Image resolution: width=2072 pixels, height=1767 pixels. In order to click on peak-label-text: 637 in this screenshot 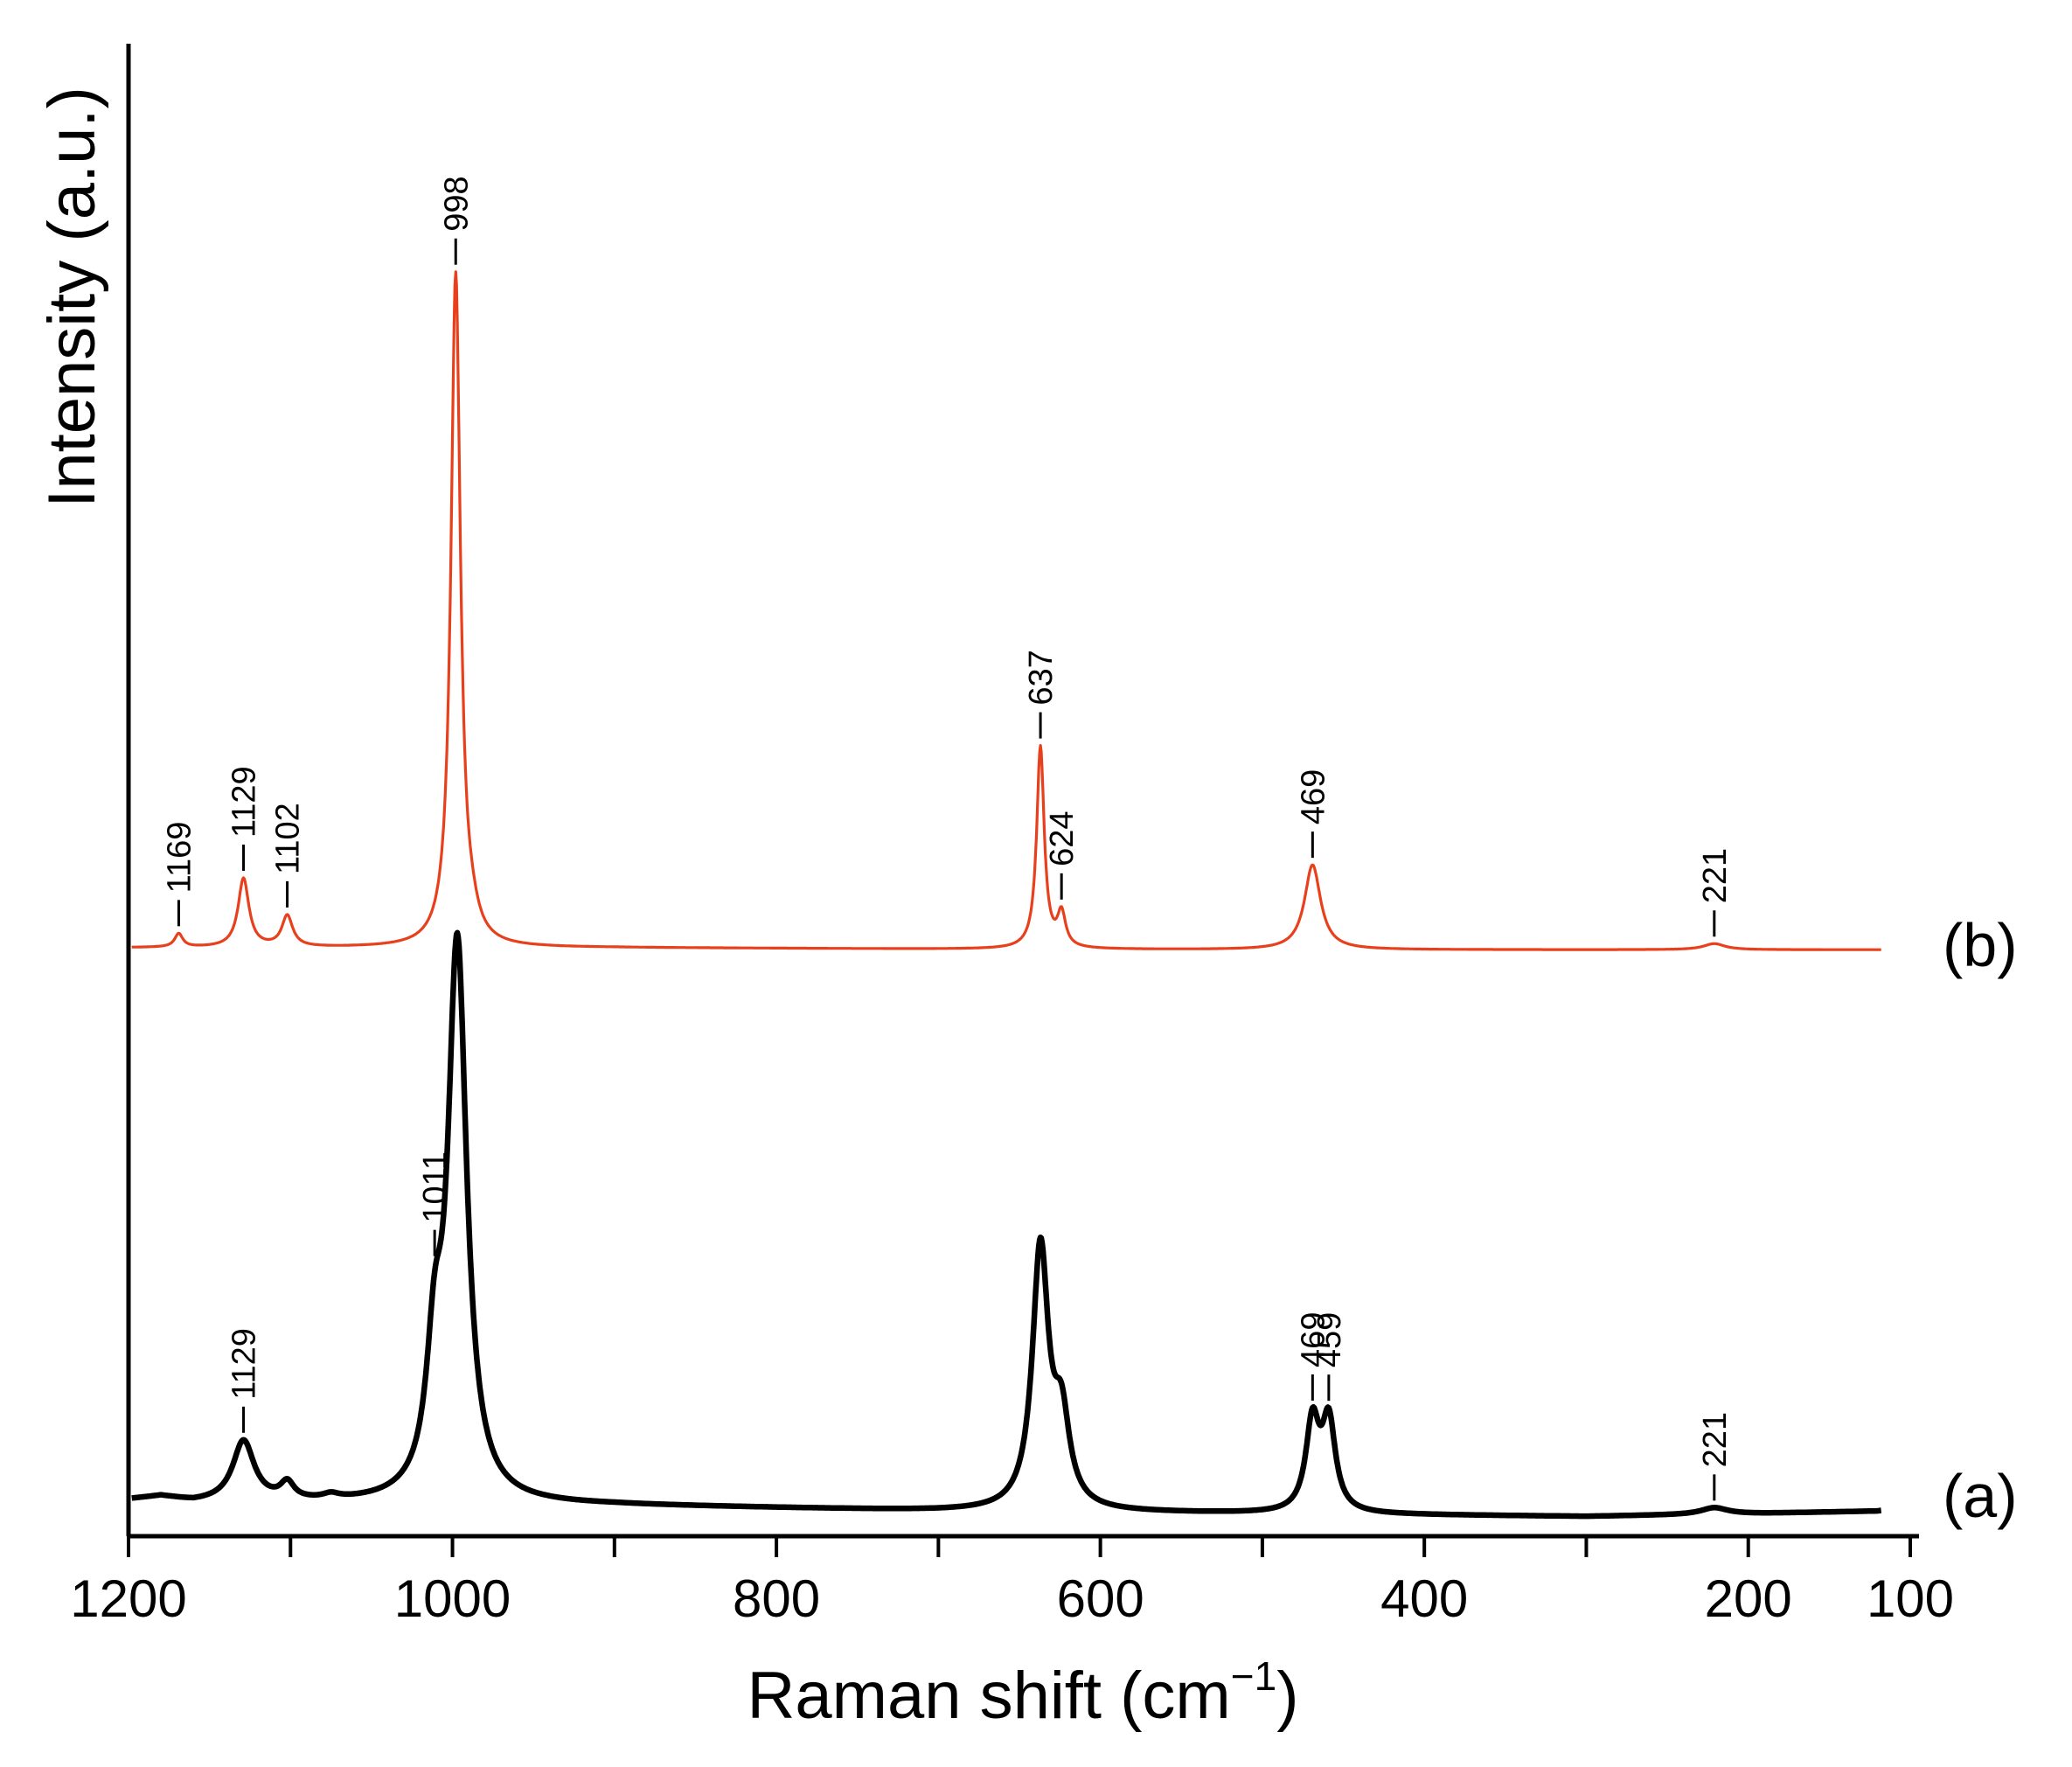, I will do `click(1041, 678)`.